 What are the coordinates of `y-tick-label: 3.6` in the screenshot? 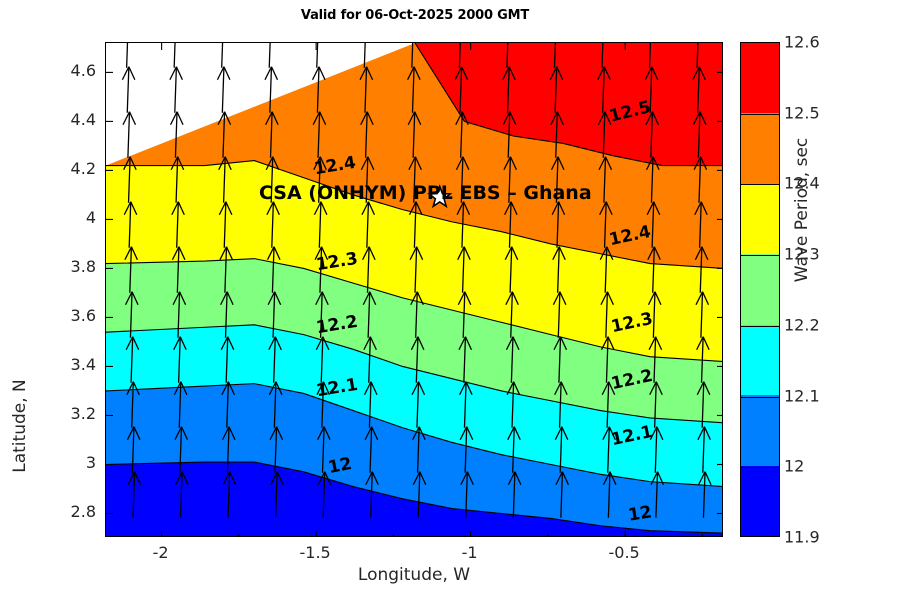 It's located at (83, 316).